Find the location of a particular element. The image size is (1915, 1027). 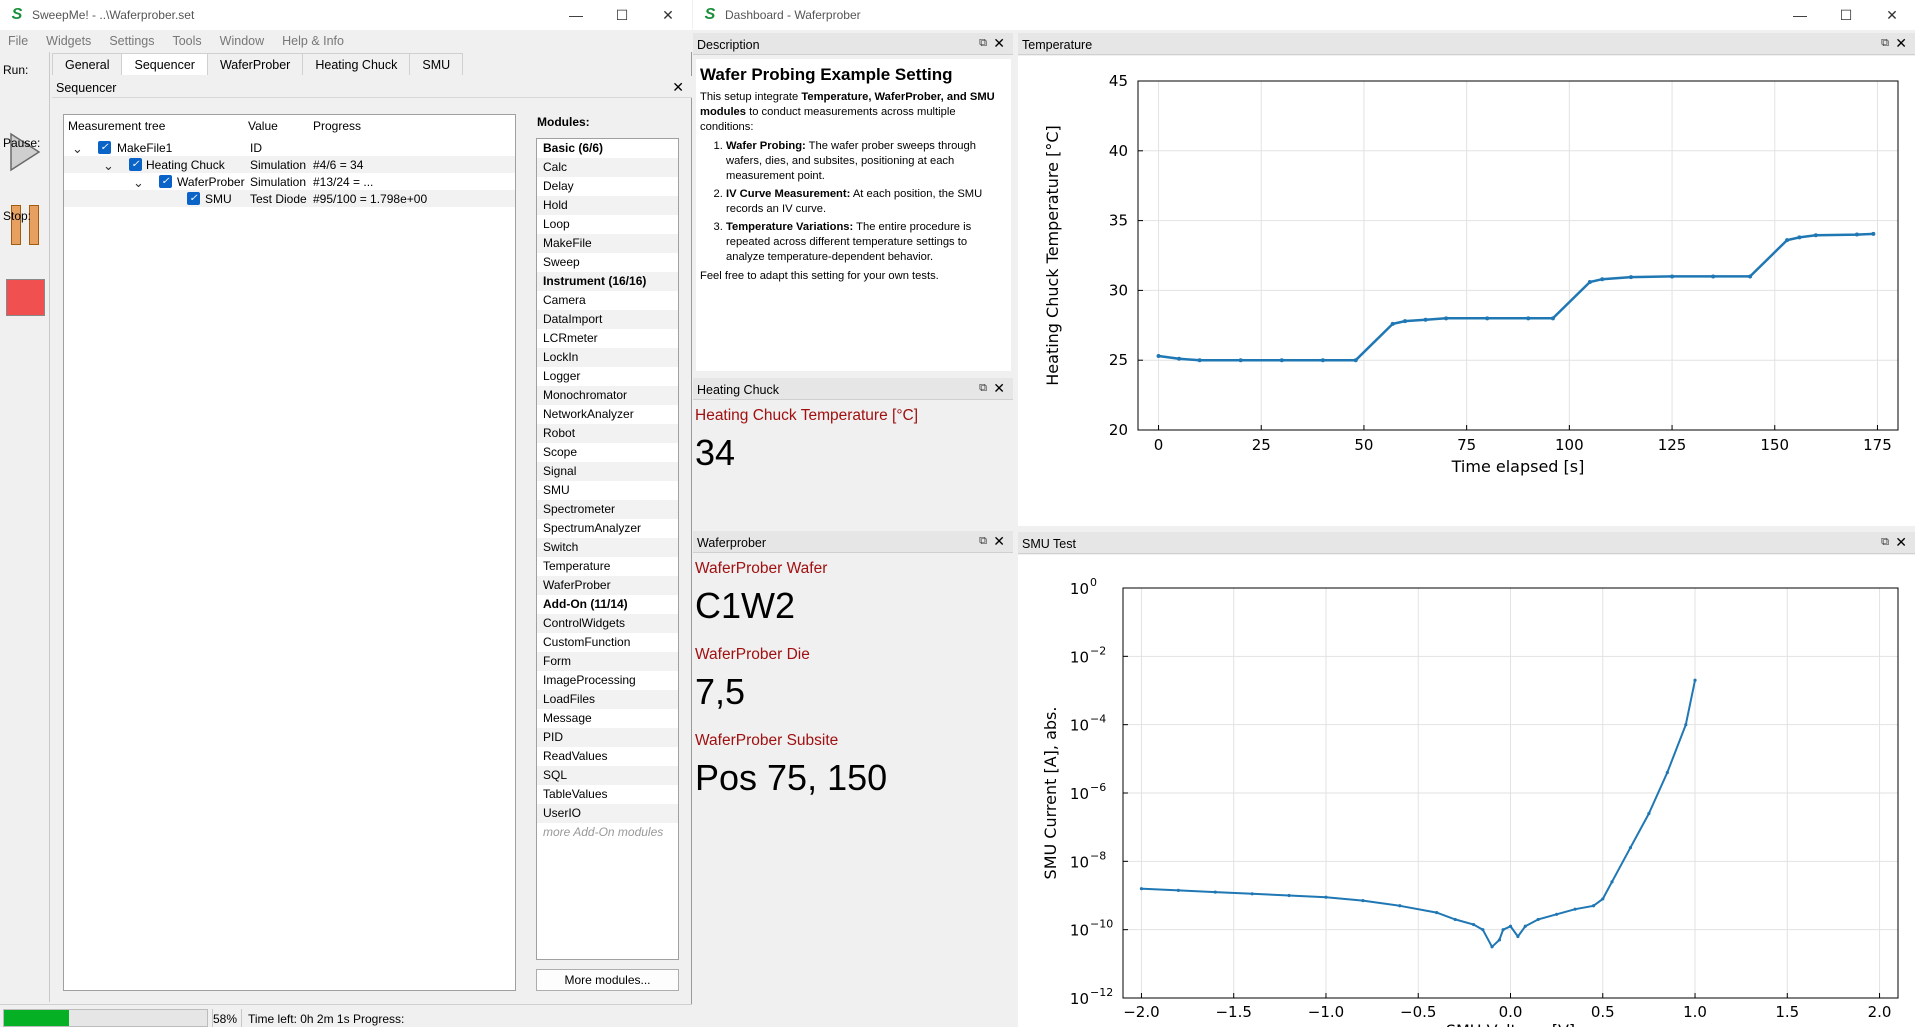

module-item: LockIn is located at coordinates (607, 357).